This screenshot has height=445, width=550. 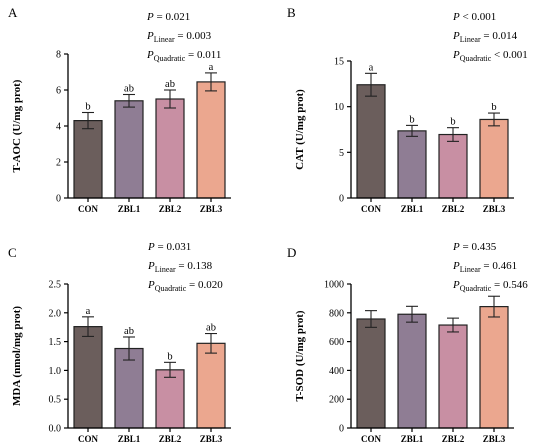 I want to click on y-axis-label: T-SOD (U/mg prot), so click(x=300, y=355).